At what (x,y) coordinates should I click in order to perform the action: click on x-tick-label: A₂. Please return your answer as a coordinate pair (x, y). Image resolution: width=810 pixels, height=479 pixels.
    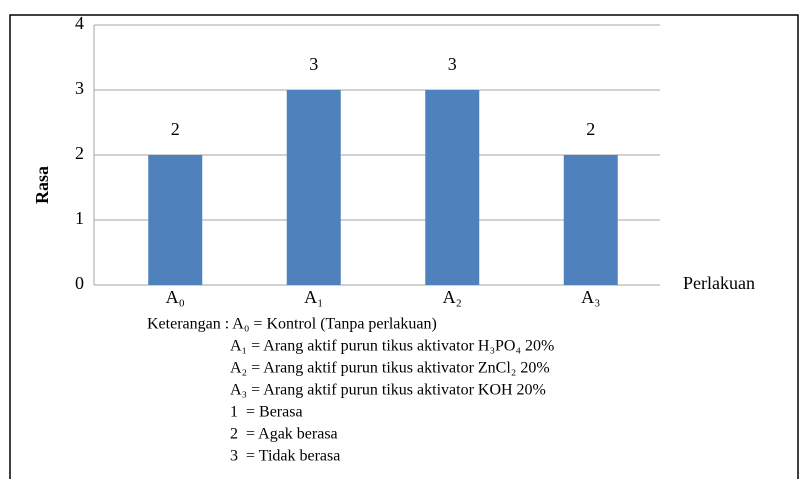
    Looking at the image, I should click on (452, 297).